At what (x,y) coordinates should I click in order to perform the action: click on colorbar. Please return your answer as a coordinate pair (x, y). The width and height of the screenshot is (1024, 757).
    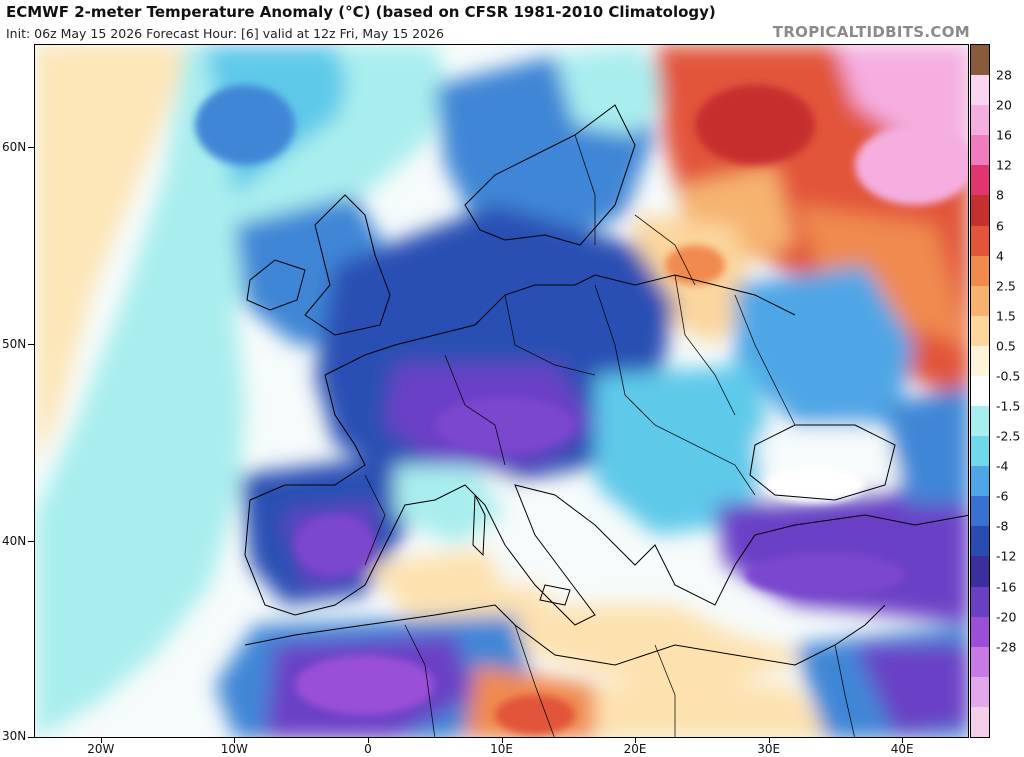
    Looking at the image, I should click on (980, 391).